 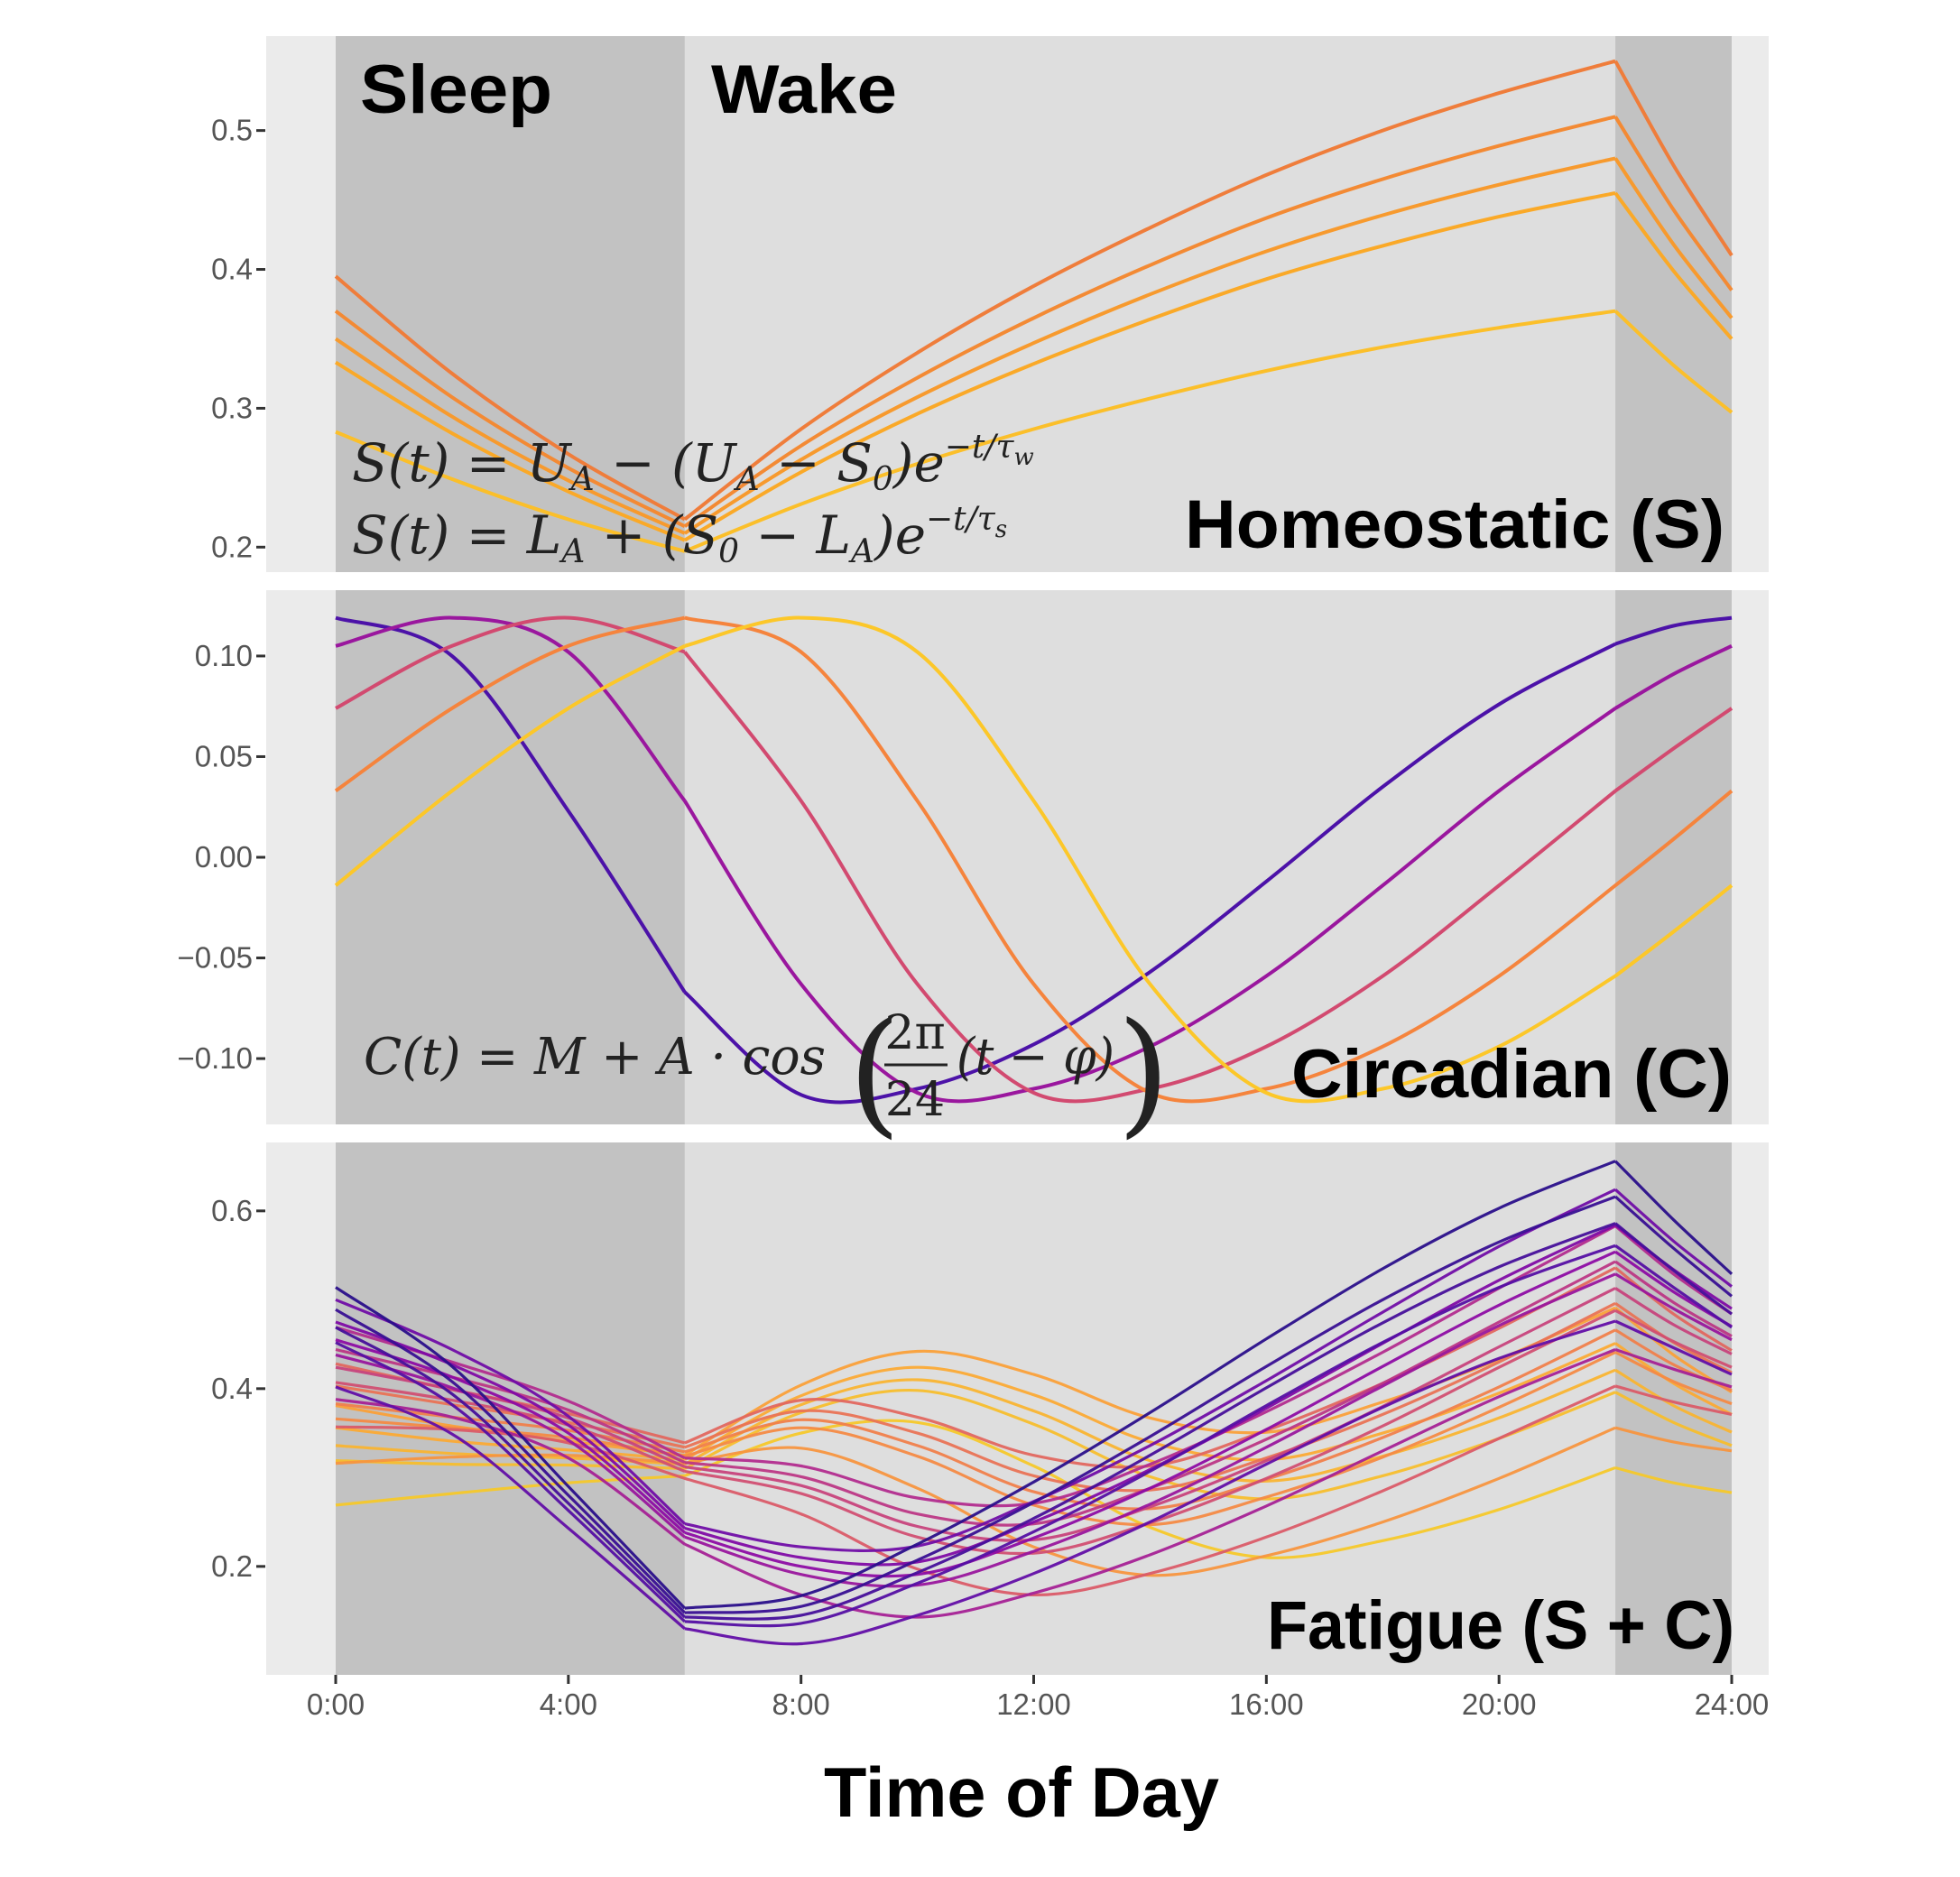 I want to click on circadian-equation: C(t) = M + A · cos ( 2π 24 (t − φ) ), so click(x=767, y=1072).